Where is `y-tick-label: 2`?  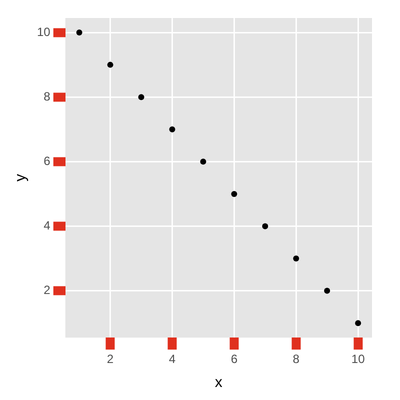 y-tick-label: 2 is located at coordinates (47, 290).